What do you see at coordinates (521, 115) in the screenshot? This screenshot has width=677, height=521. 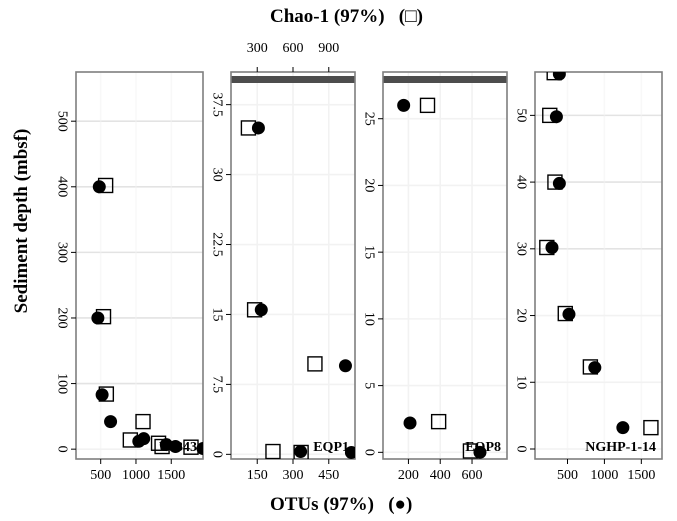 I see `y-tick-label: 50` at bounding box center [521, 115].